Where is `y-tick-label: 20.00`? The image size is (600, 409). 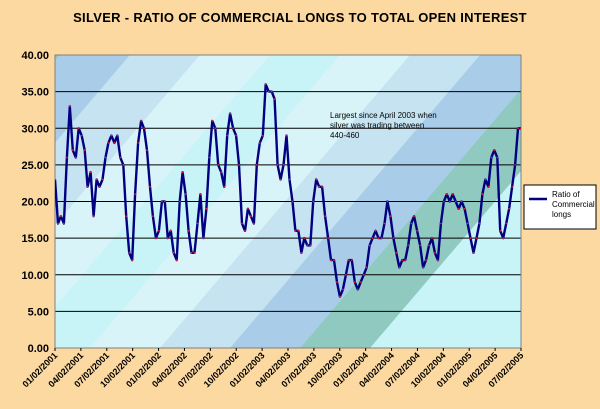
y-tick-label: 20.00 is located at coordinates (35, 203).